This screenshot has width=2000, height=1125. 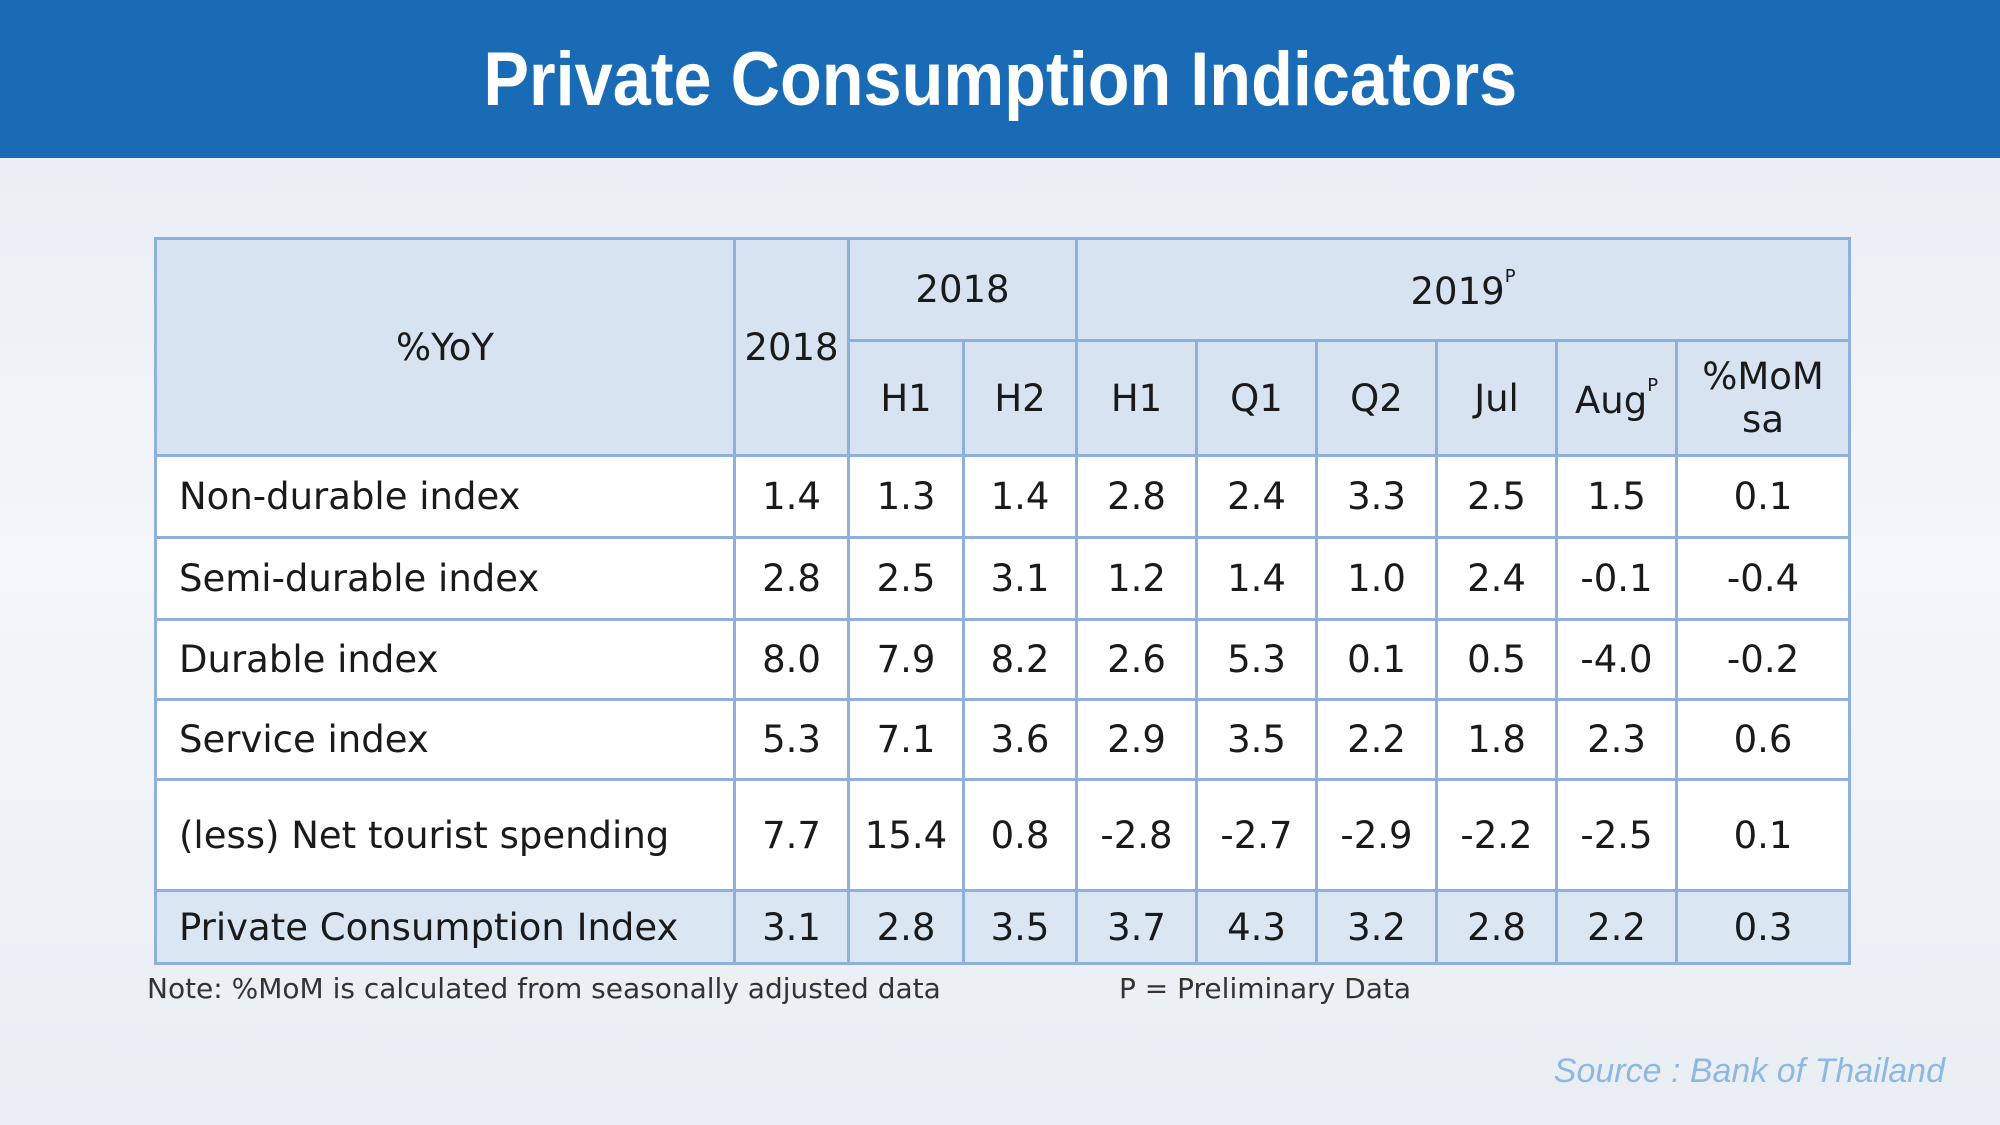 What do you see at coordinates (1497, 739) in the screenshot?
I see `cell-value: 1.8` at bounding box center [1497, 739].